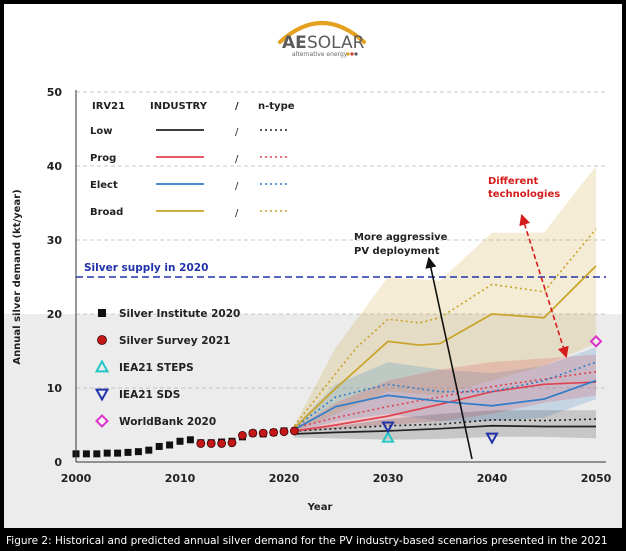 This screenshot has height=551, width=626. What do you see at coordinates (320, 507) in the screenshot?
I see `x-axis-title: Year` at bounding box center [320, 507].